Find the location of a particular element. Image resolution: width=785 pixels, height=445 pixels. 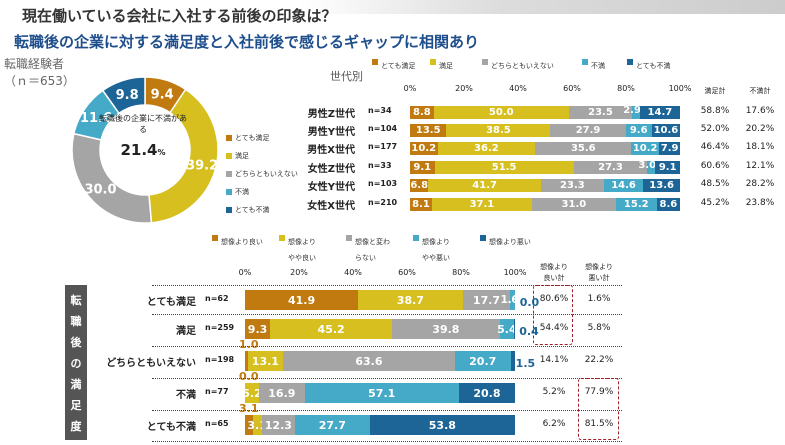

segment-label: 7.9 is located at coordinates (669, 148).